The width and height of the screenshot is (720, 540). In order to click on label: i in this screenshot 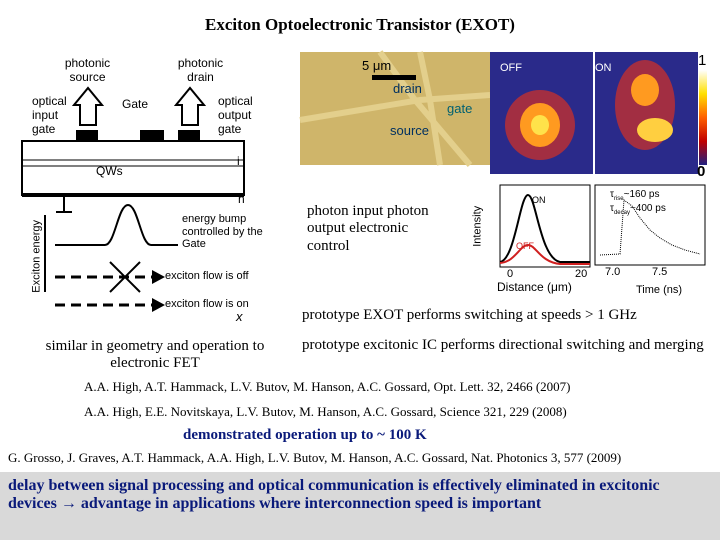, I will do `click(238, 161)`.